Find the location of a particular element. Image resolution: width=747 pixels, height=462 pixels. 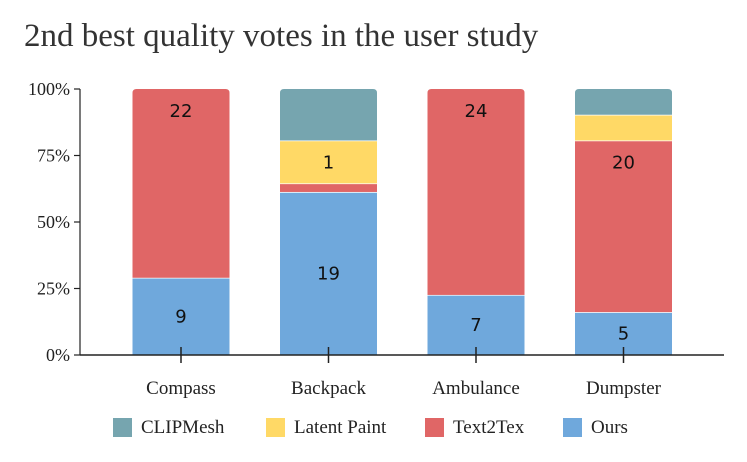

legend-label: CLIPMesh is located at coordinates (183, 427).